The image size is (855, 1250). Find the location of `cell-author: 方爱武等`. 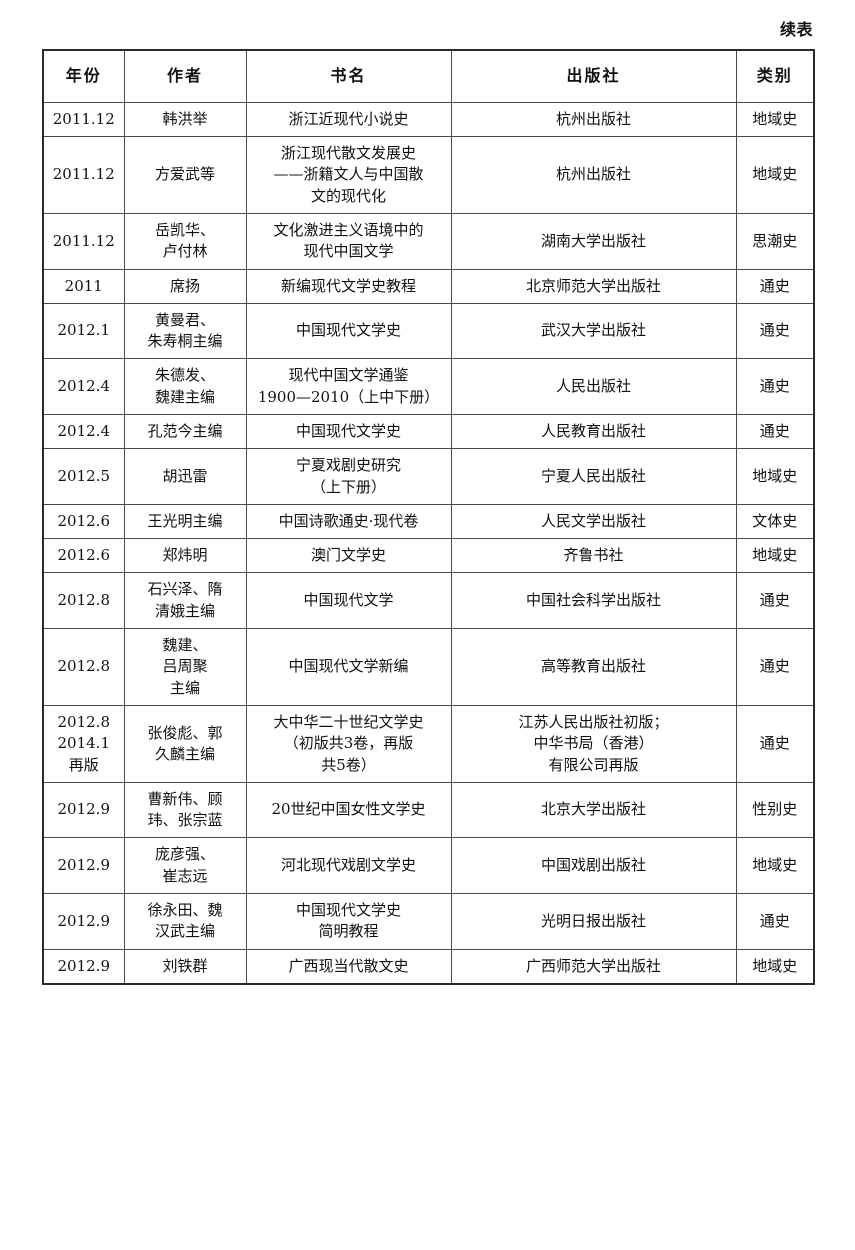

cell-author: 方爱武等 is located at coordinates (185, 175).